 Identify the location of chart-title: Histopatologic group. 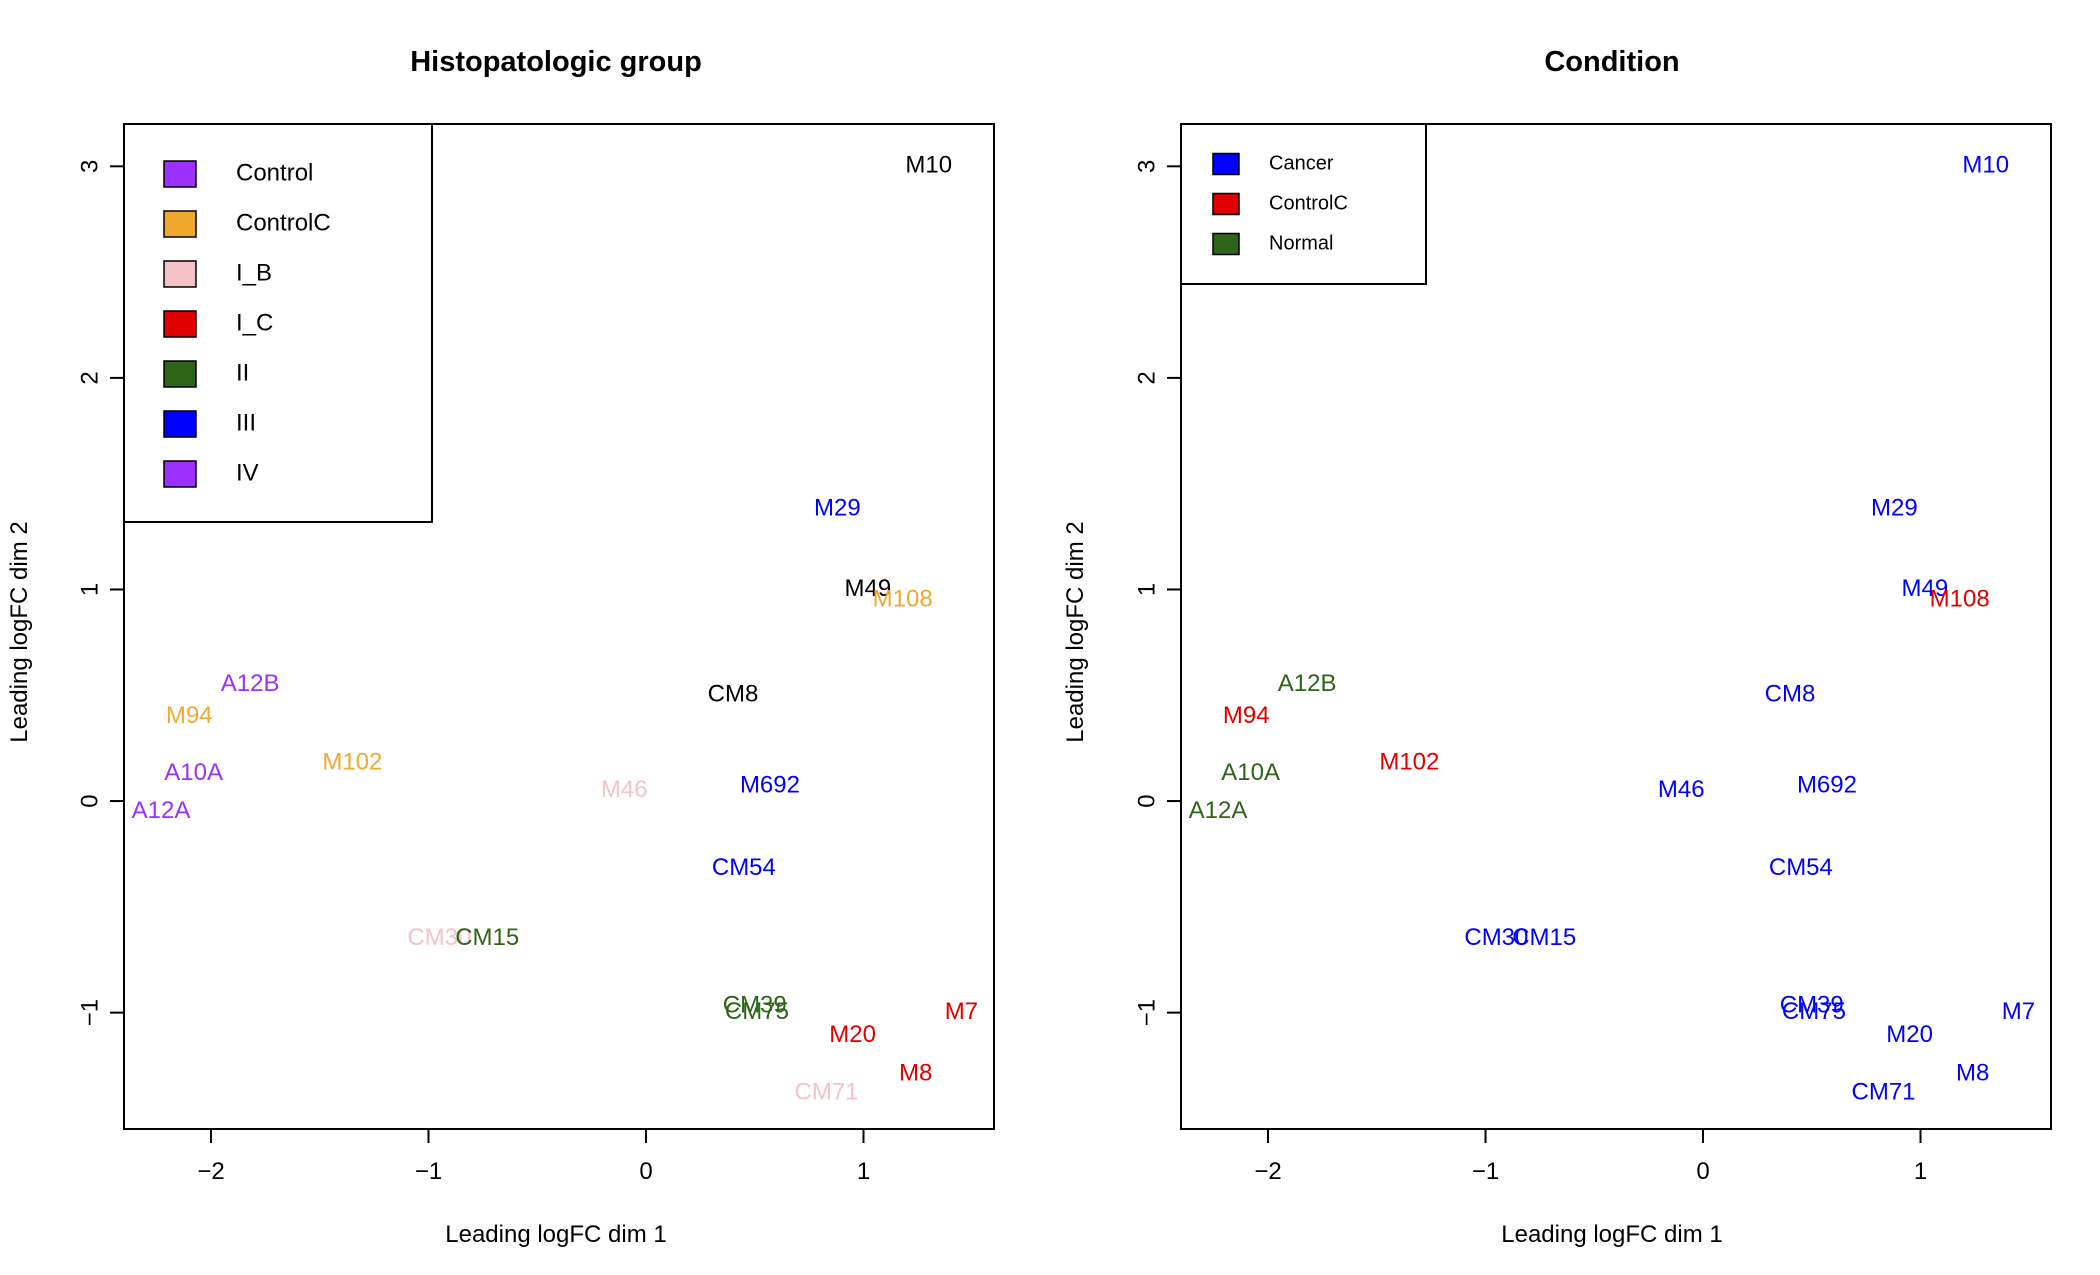
(556, 62).